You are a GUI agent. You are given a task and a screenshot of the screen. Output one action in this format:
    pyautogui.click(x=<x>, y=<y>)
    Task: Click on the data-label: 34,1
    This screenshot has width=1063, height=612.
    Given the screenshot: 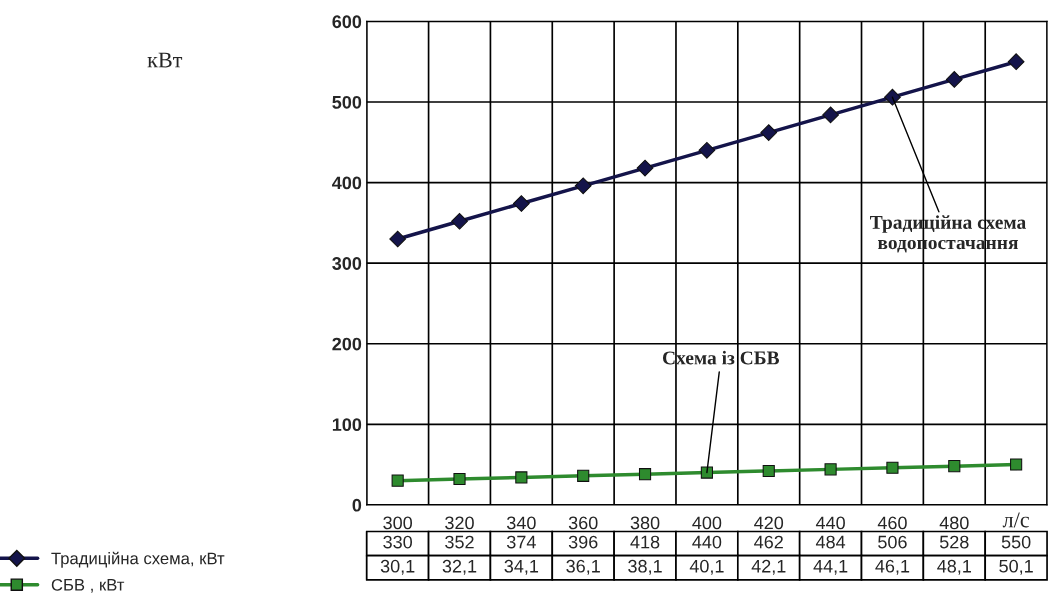 What is the action you would take?
    pyautogui.click(x=521, y=567)
    